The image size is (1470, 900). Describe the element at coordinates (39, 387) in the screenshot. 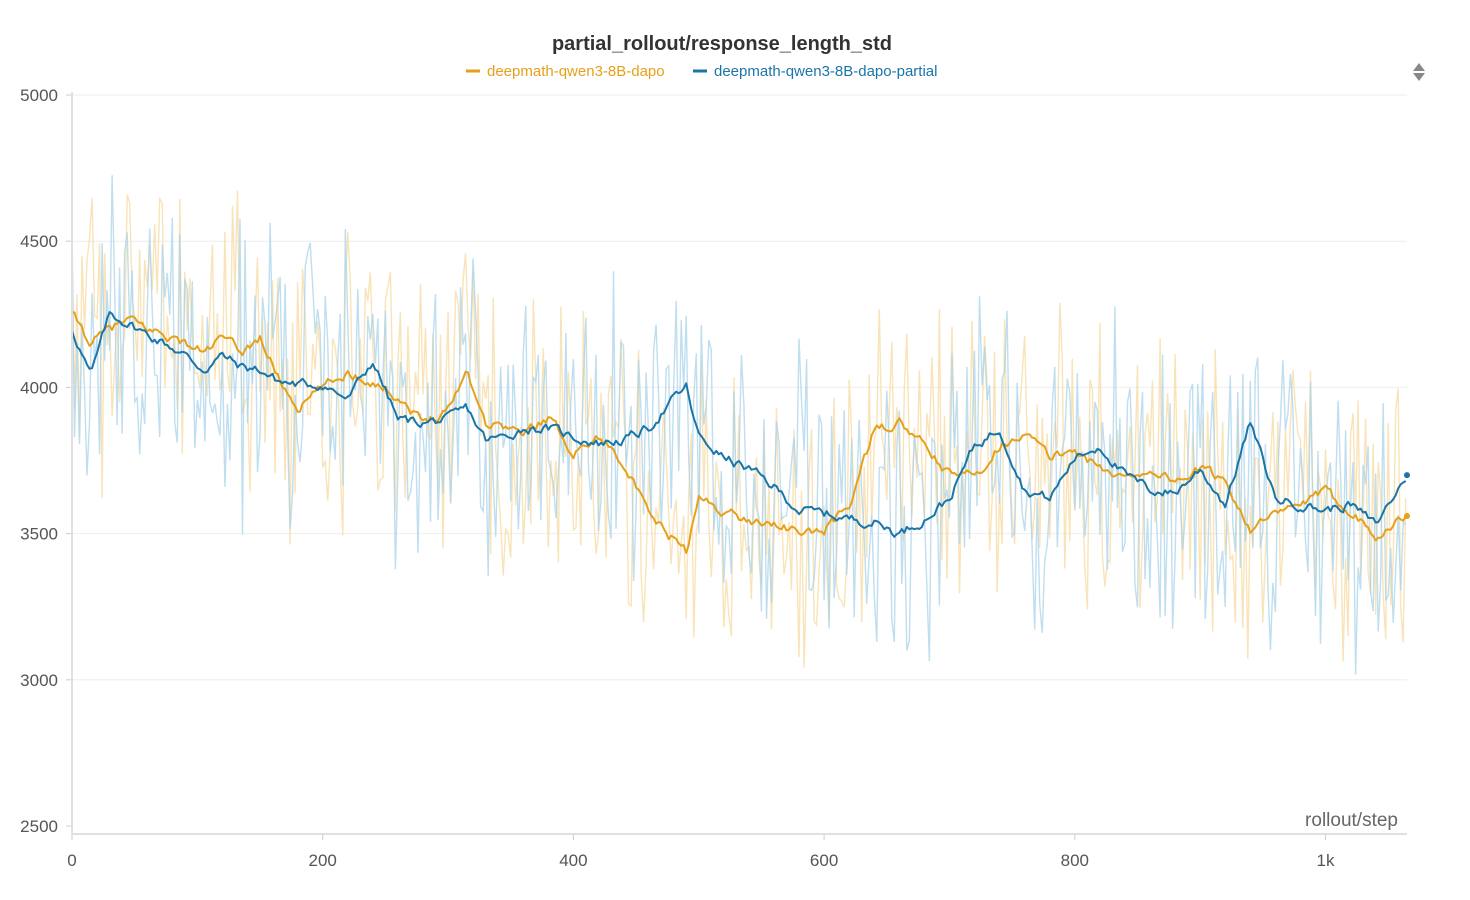

I see `y-tick-label-4000: 4000` at that location.